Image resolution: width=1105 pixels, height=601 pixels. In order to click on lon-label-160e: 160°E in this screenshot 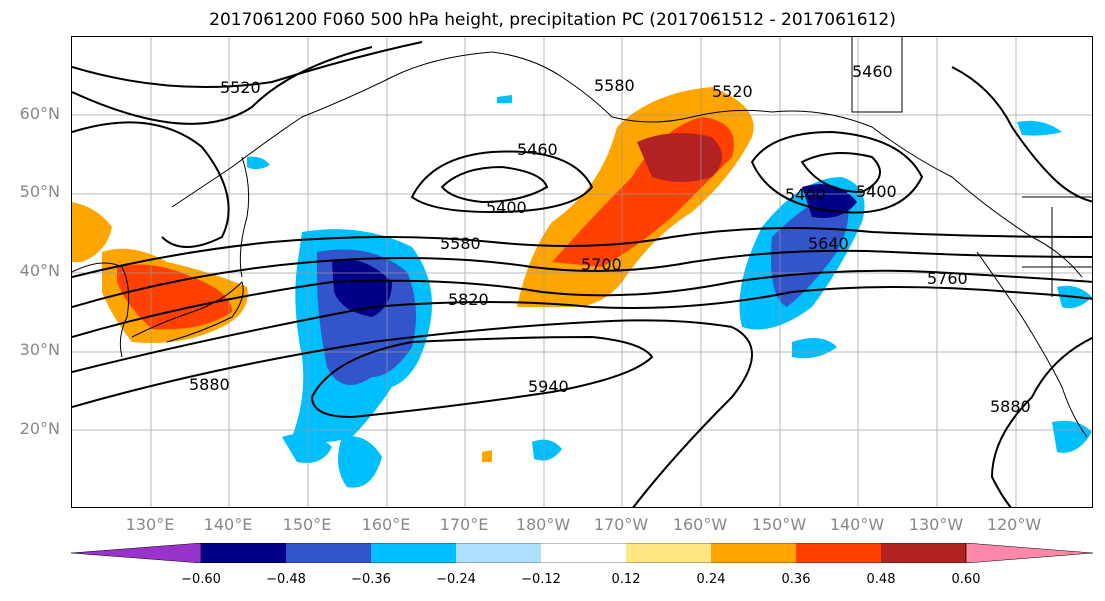, I will do `click(386, 524)`.